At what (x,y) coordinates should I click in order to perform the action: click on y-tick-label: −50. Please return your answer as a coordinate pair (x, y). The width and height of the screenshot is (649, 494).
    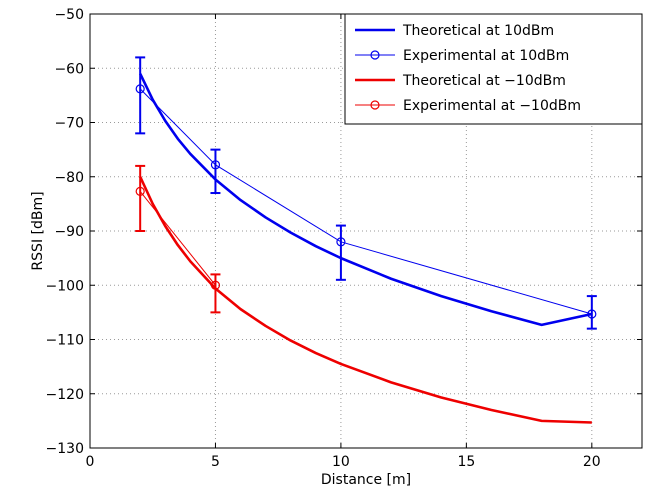
    Looking at the image, I should click on (69, 15).